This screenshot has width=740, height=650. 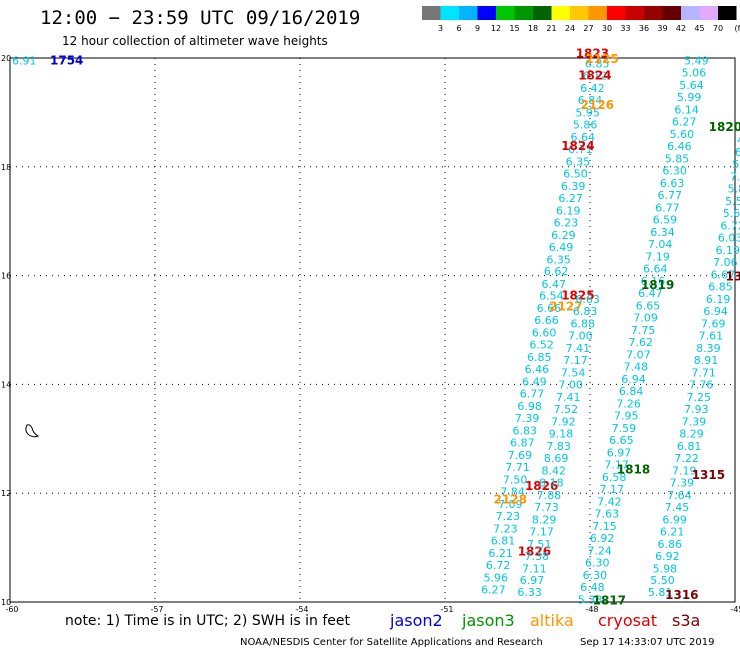 I want to click on swh-value: 6.71, so click(x=580, y=149).